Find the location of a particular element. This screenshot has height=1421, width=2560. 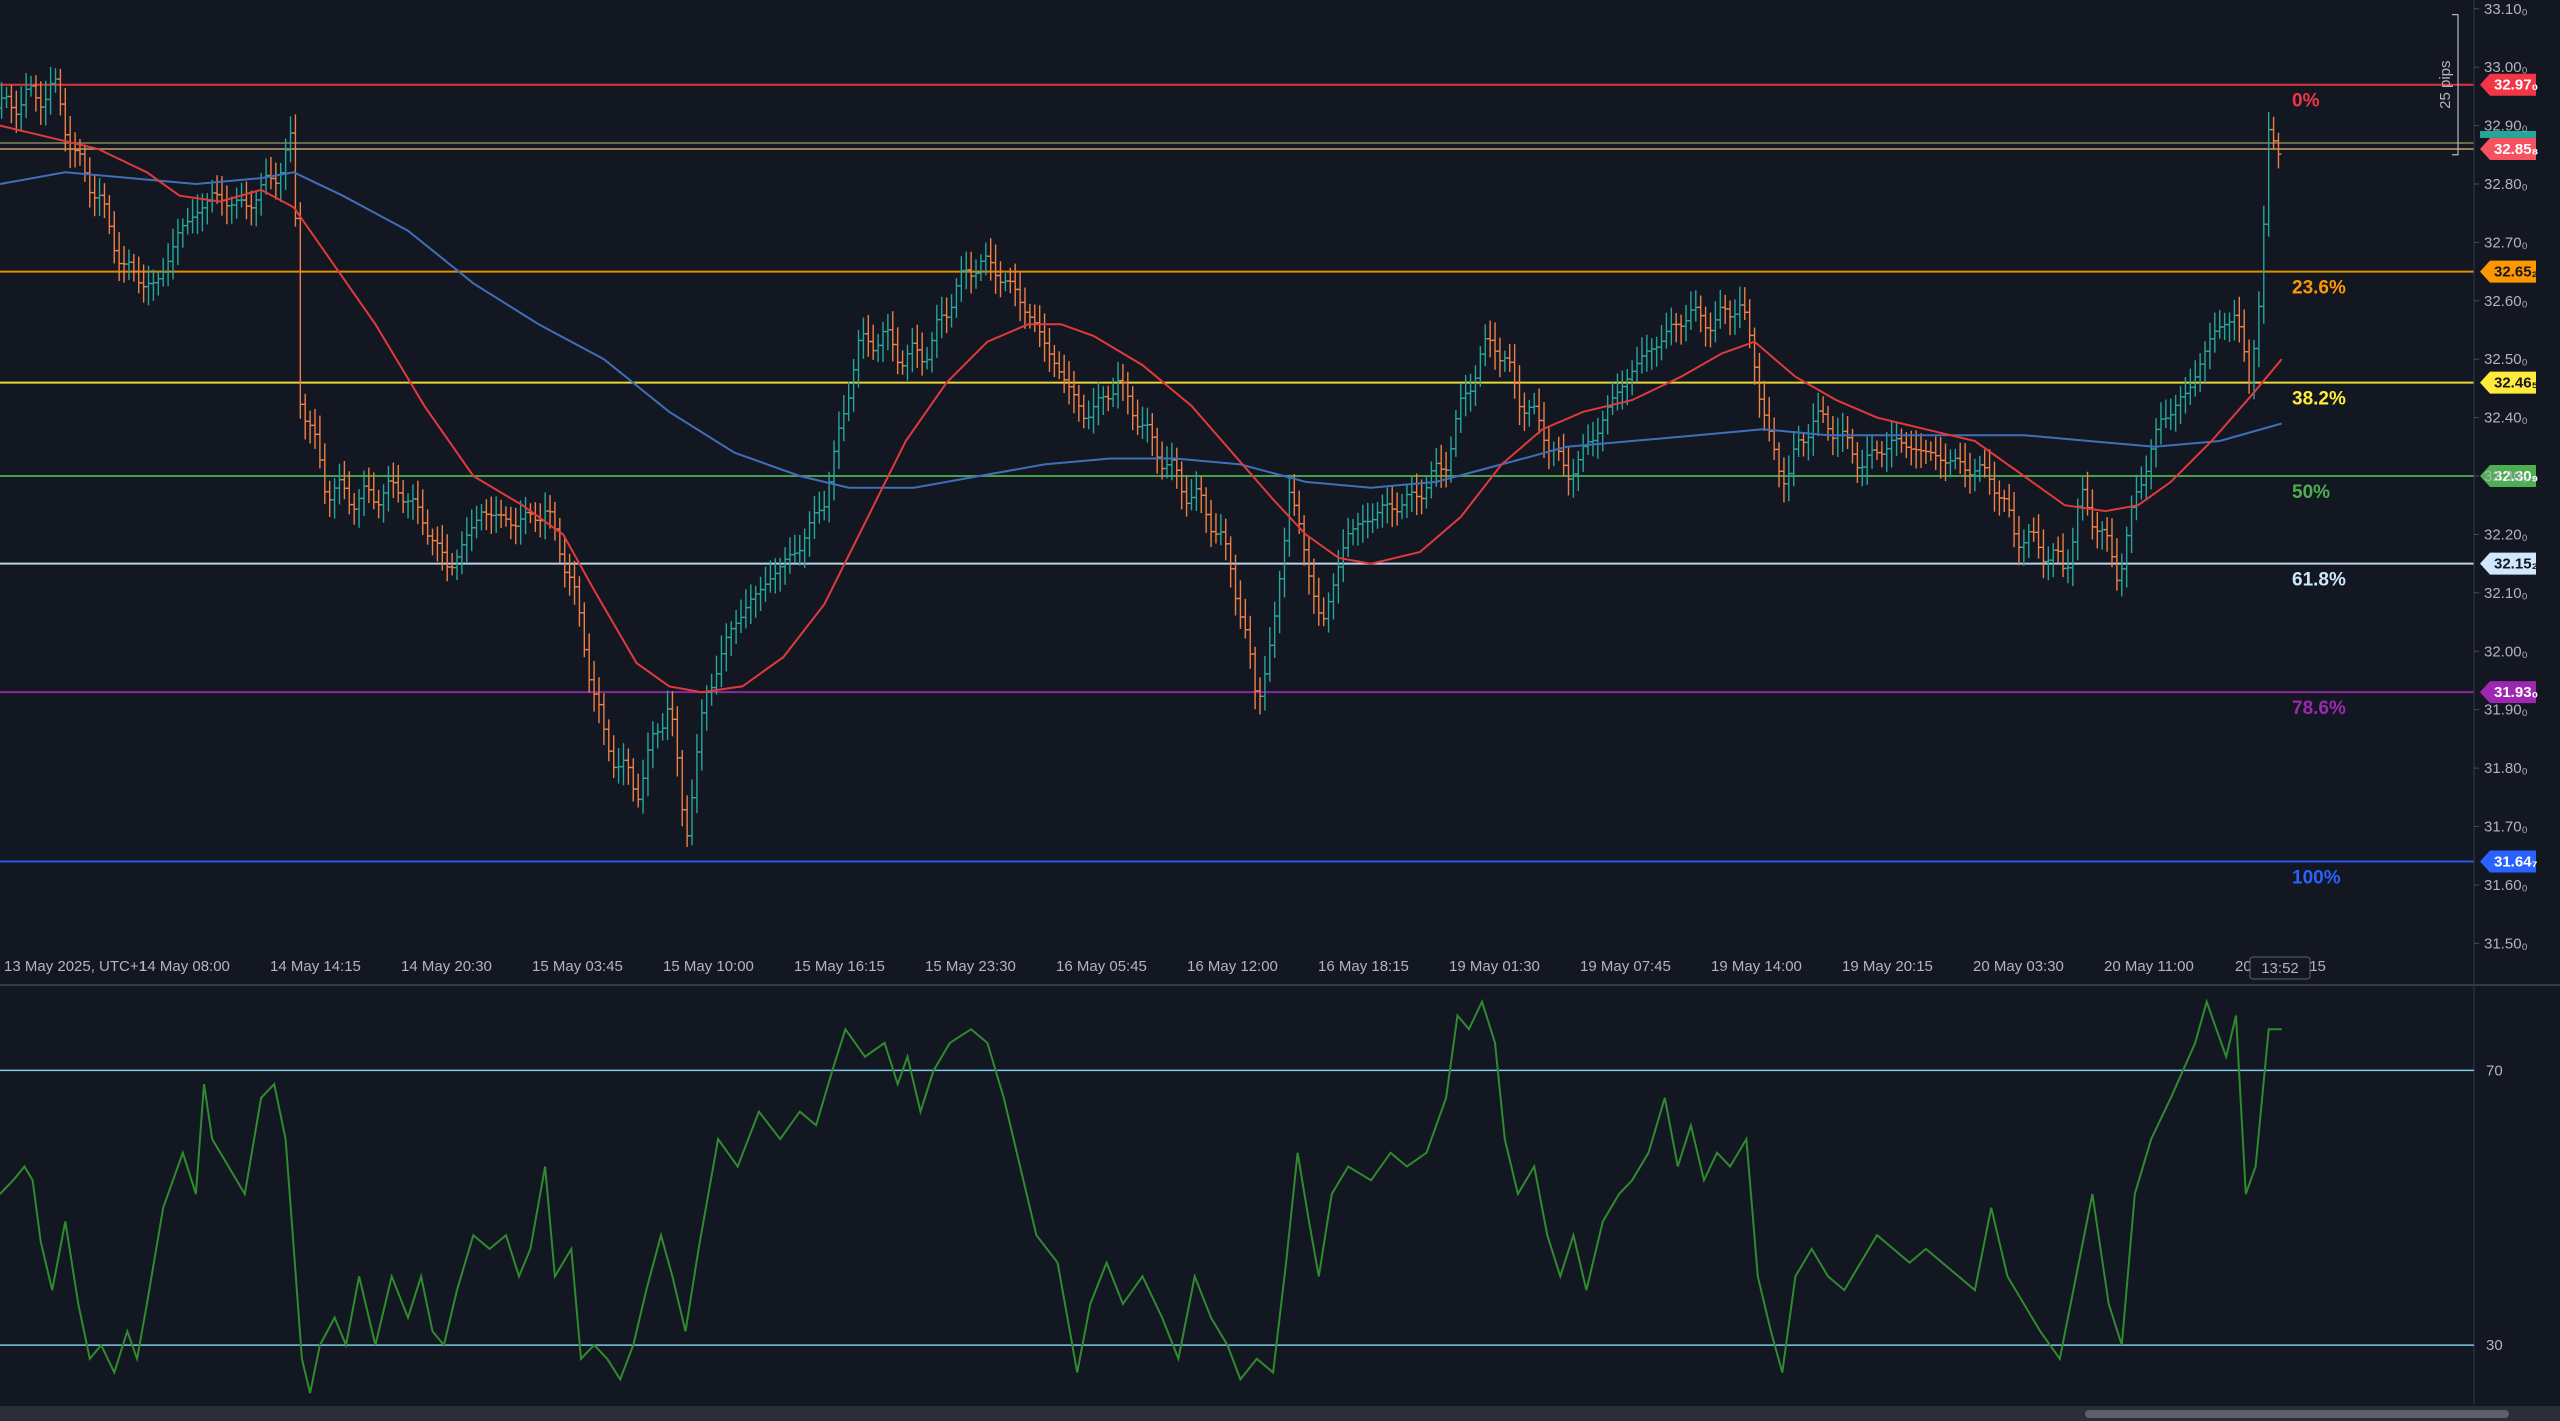

y-tick-label-4: 32.70₀ is located at coordinates (2506, 242).